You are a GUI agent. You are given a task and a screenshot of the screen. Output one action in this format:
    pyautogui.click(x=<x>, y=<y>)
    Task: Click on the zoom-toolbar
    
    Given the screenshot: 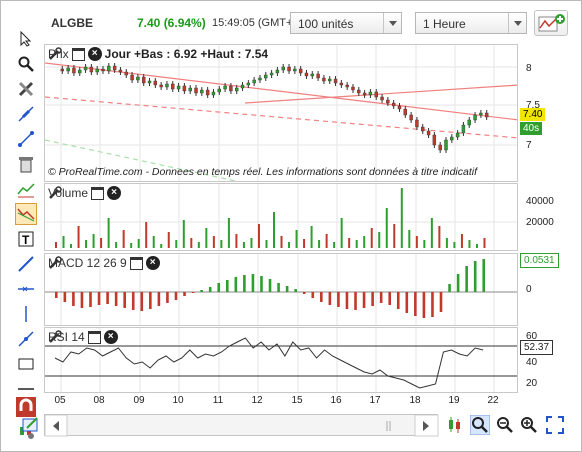 What is the action you would take?
    pyautogui.click(x=510, y=425)
    